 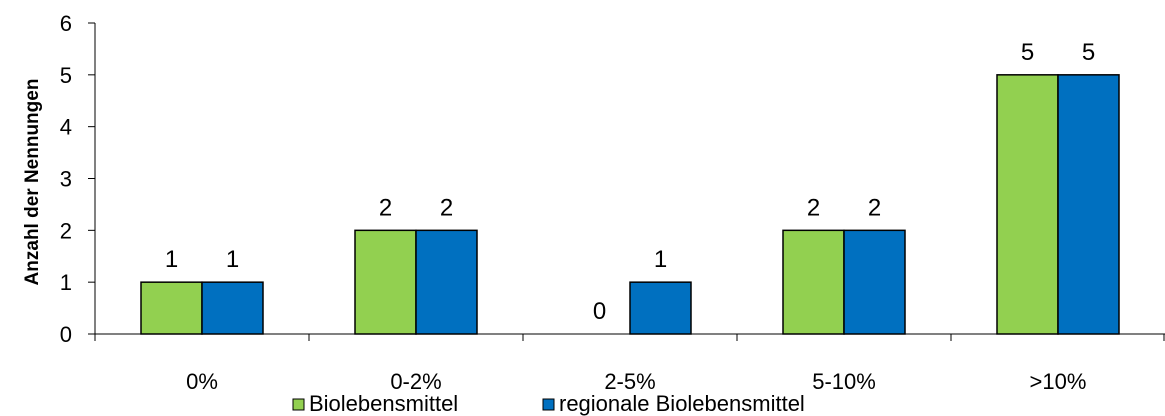 I want to click on x-tick-label: 0%, so click(x=202, y=381).